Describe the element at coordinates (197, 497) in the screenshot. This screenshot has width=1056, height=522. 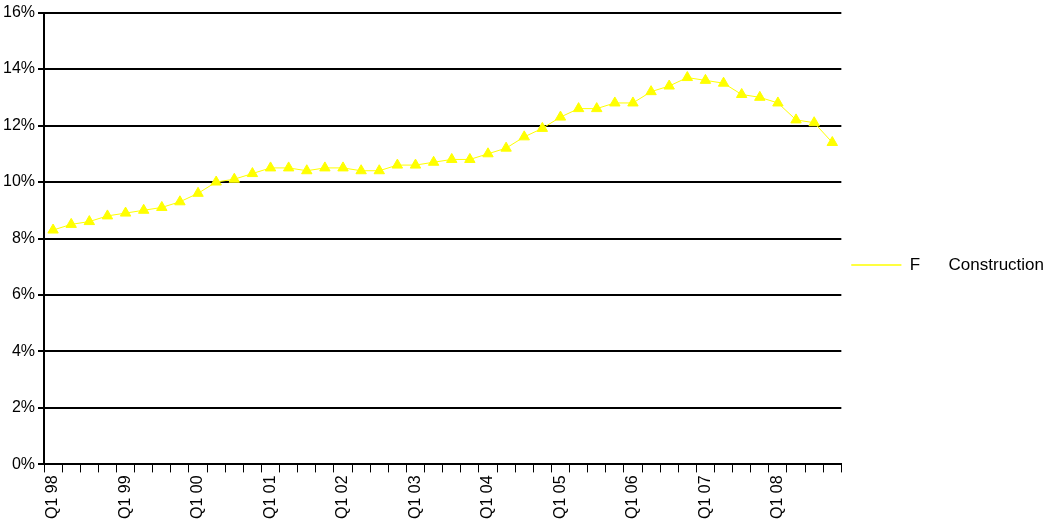
I see `x-tick-label: Q1 00` at that location.